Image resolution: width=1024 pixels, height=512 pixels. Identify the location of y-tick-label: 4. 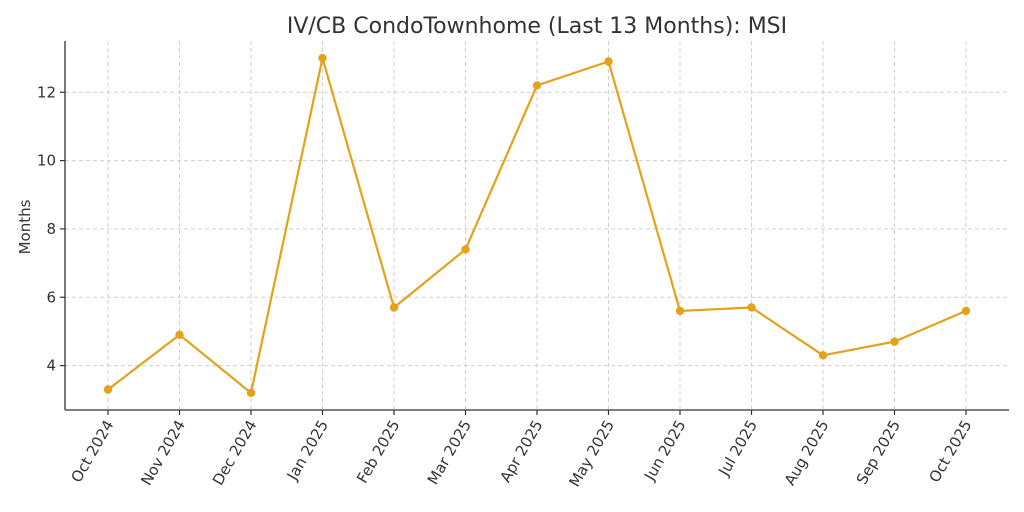
(51, 366).